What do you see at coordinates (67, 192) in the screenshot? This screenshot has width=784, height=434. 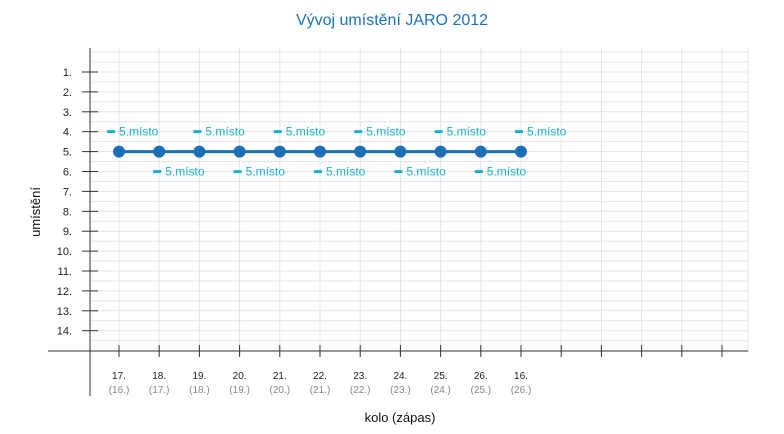 I see `y-tick-label: 7.` at bounding box center [67, 192].